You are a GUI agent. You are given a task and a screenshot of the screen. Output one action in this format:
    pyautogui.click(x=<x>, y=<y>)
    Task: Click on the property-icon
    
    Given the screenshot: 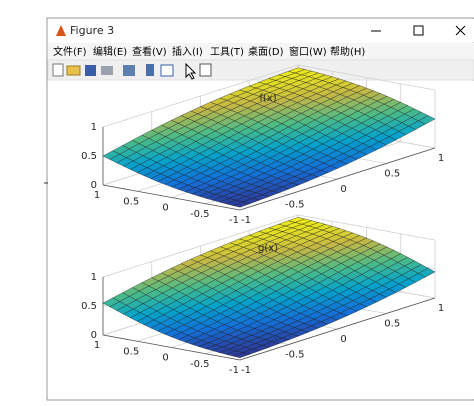 What is the action you would take?
    pyautogui.click(x=205, y=70)
    